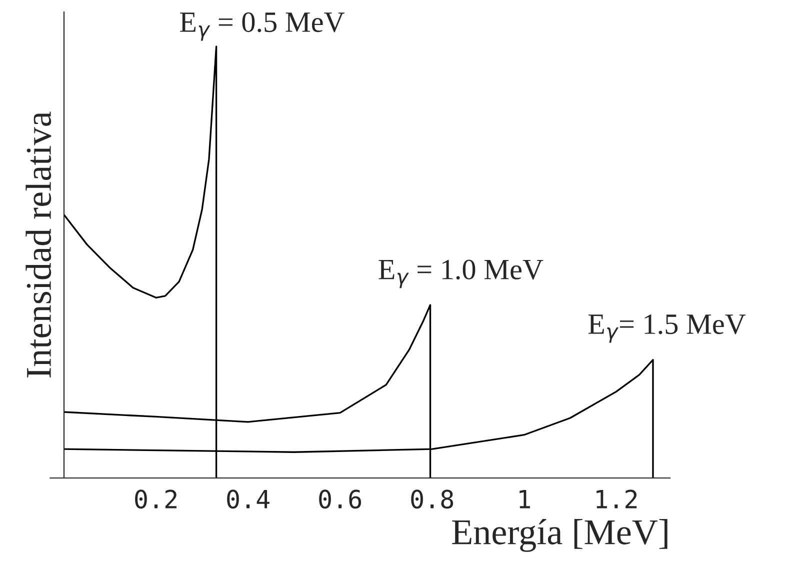  What do you see at coordinates (461, 274) in the screenshot?
I see `annotation: E$_{γ}$ = 1.0 MeV` at bounding box center [461, 274].